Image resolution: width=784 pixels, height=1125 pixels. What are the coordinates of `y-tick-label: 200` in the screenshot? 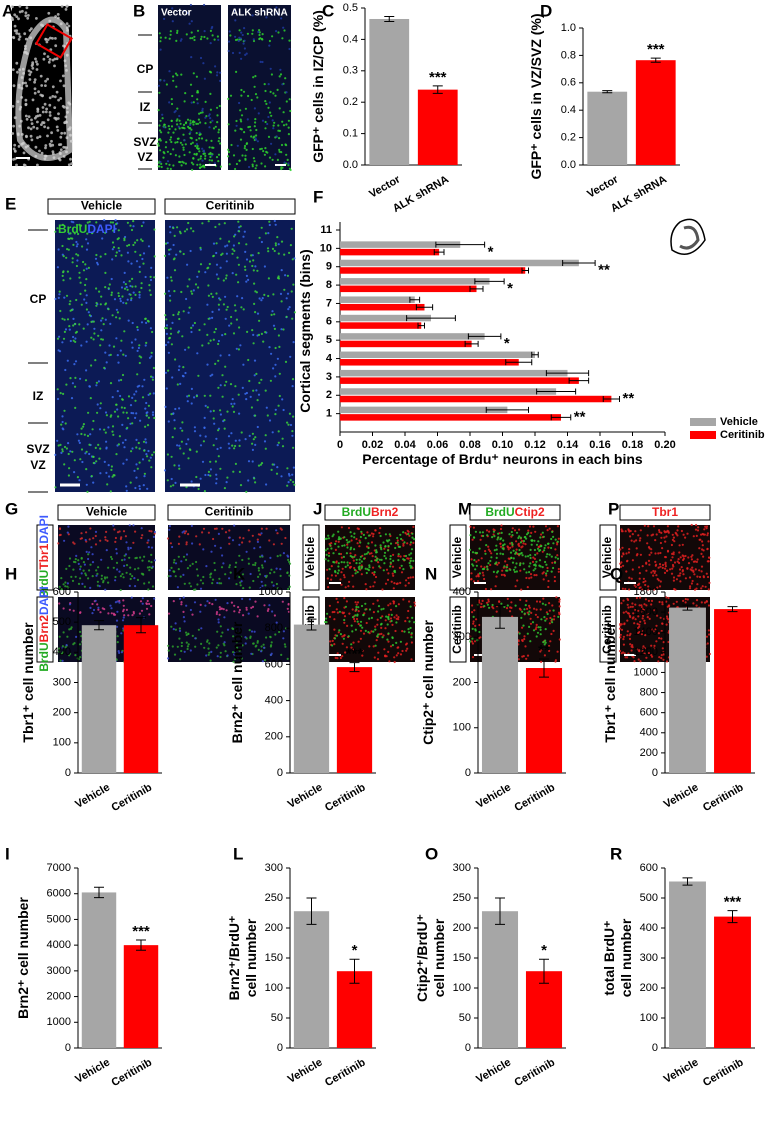 It's located at (649, 988).